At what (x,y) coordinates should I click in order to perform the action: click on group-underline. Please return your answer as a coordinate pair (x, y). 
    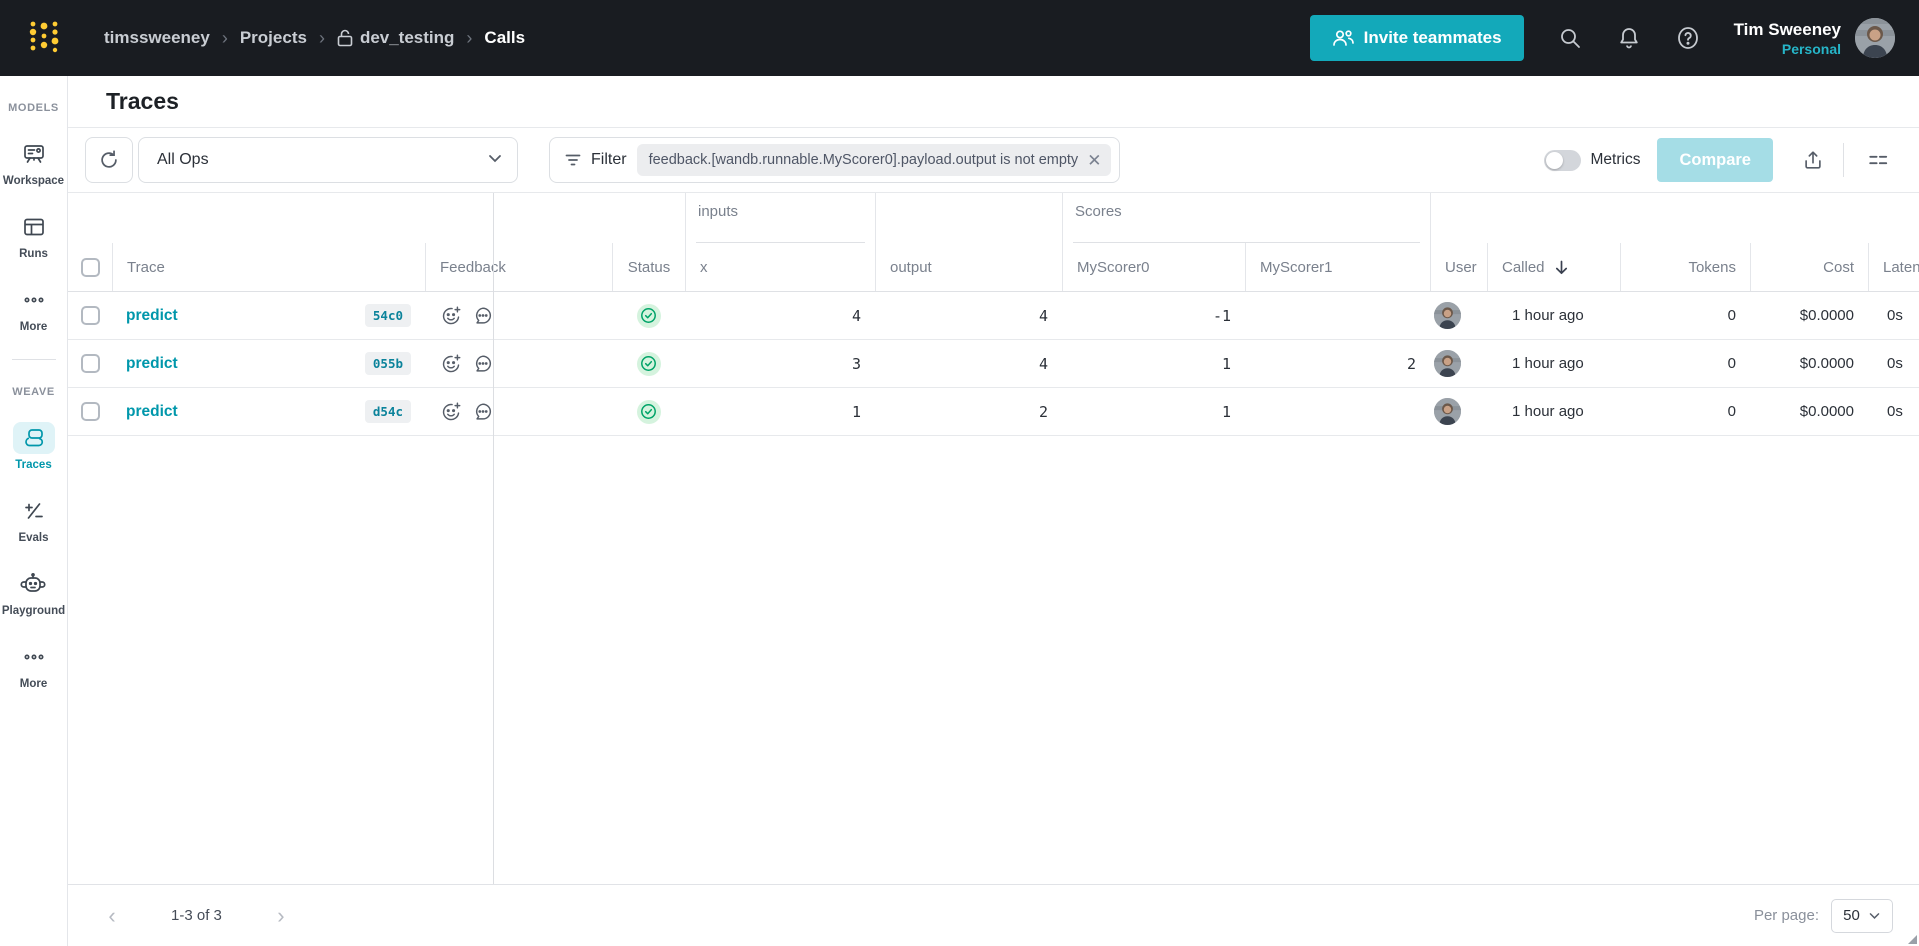
    Looking at the image, I should click on (780, 242).